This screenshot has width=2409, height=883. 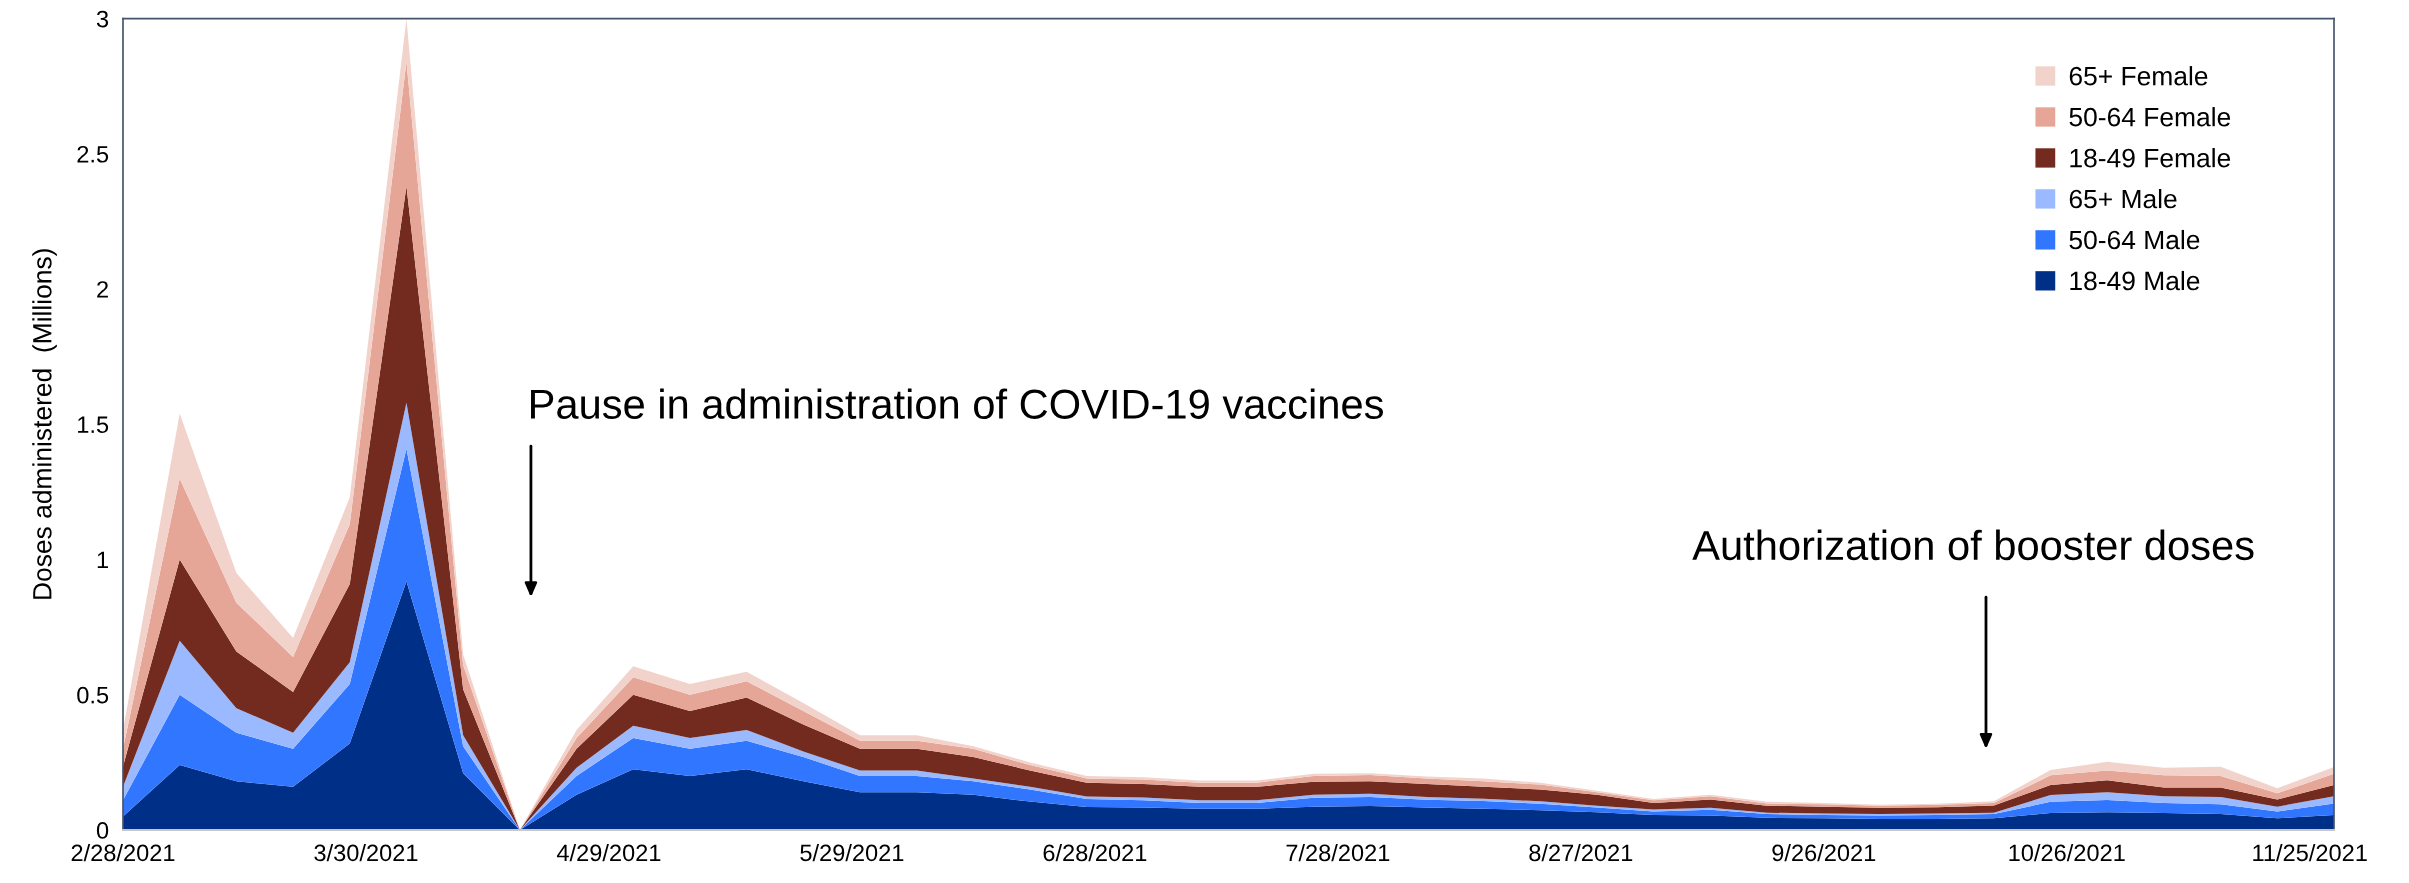 What do you see at coordinates (1095, 852) in the screenshot?
I see `x-tick-label: 6/28/2021` at bounding box center [1095, 852].